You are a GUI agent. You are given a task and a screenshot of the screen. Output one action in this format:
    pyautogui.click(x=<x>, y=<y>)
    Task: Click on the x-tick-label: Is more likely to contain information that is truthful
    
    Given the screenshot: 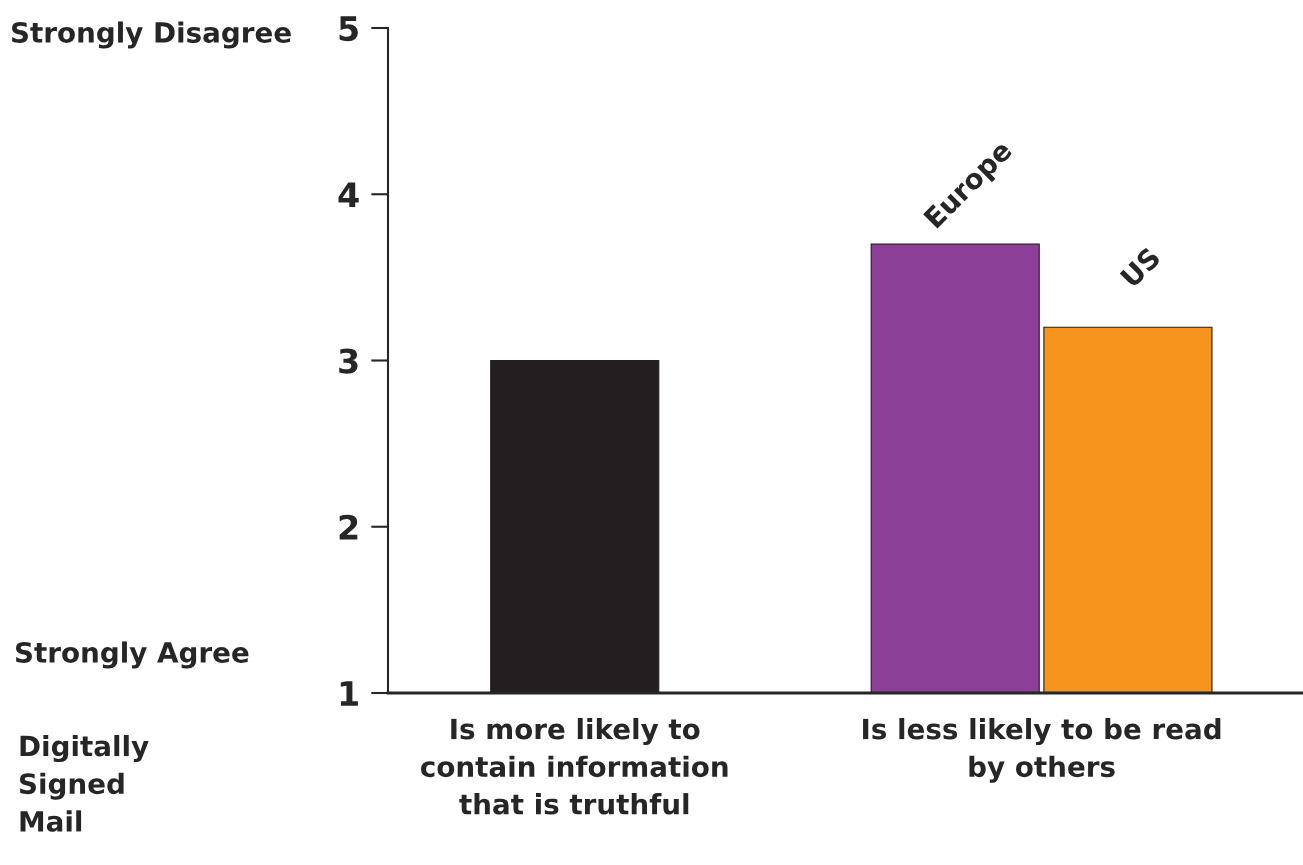 What is the action you would take?
    pyautogui.click(x=574, y=766)
    